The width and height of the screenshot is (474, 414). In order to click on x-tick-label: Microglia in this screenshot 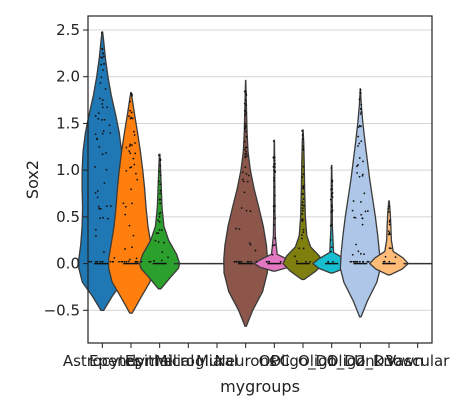, I will do `click(188, 361)`.